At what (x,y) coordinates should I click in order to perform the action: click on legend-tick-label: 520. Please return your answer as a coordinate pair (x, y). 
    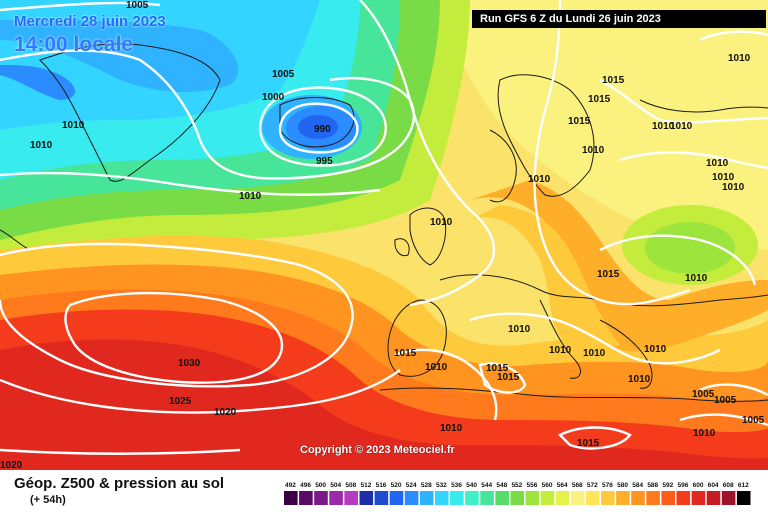
    Looking at the image, I should click on (396, 485).